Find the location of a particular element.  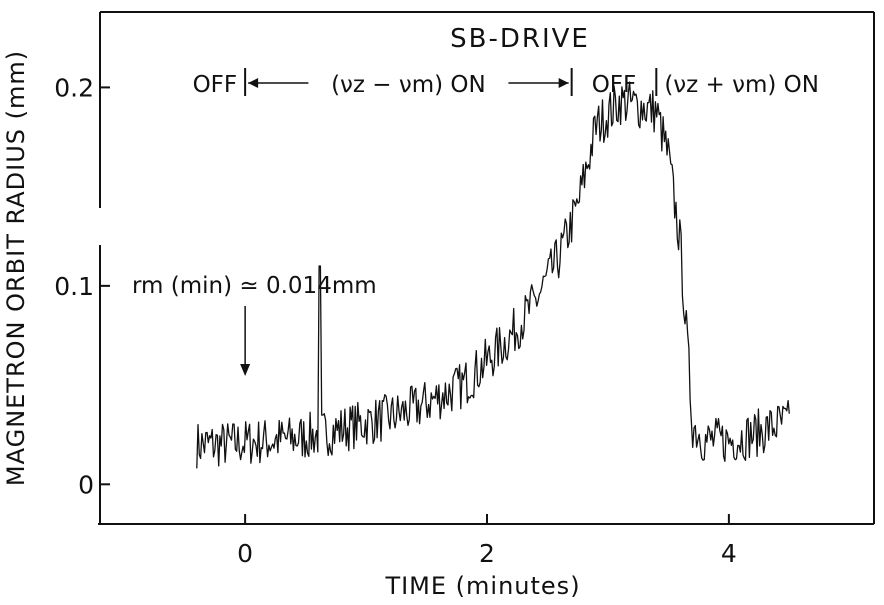

phase-label-drive-2: (νz + νm) ON is located at coordinates (741, 85).